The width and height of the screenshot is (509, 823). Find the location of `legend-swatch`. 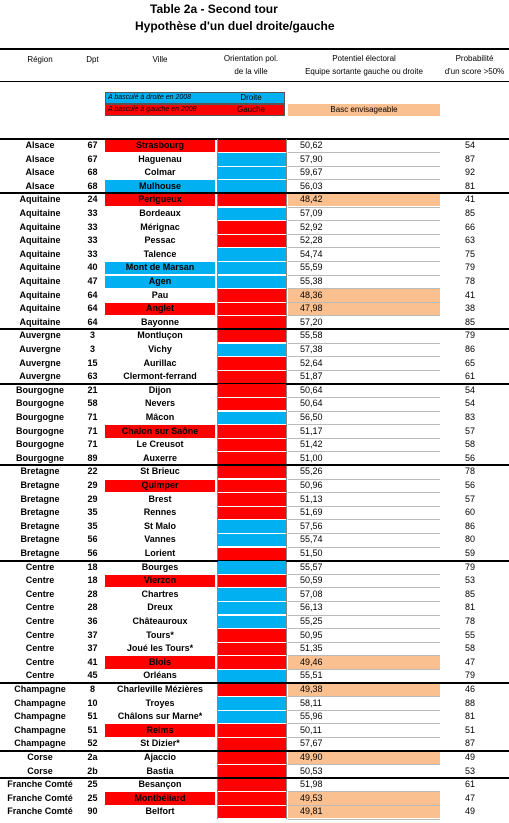

legend-swatch is located at coordinates (195, 98).